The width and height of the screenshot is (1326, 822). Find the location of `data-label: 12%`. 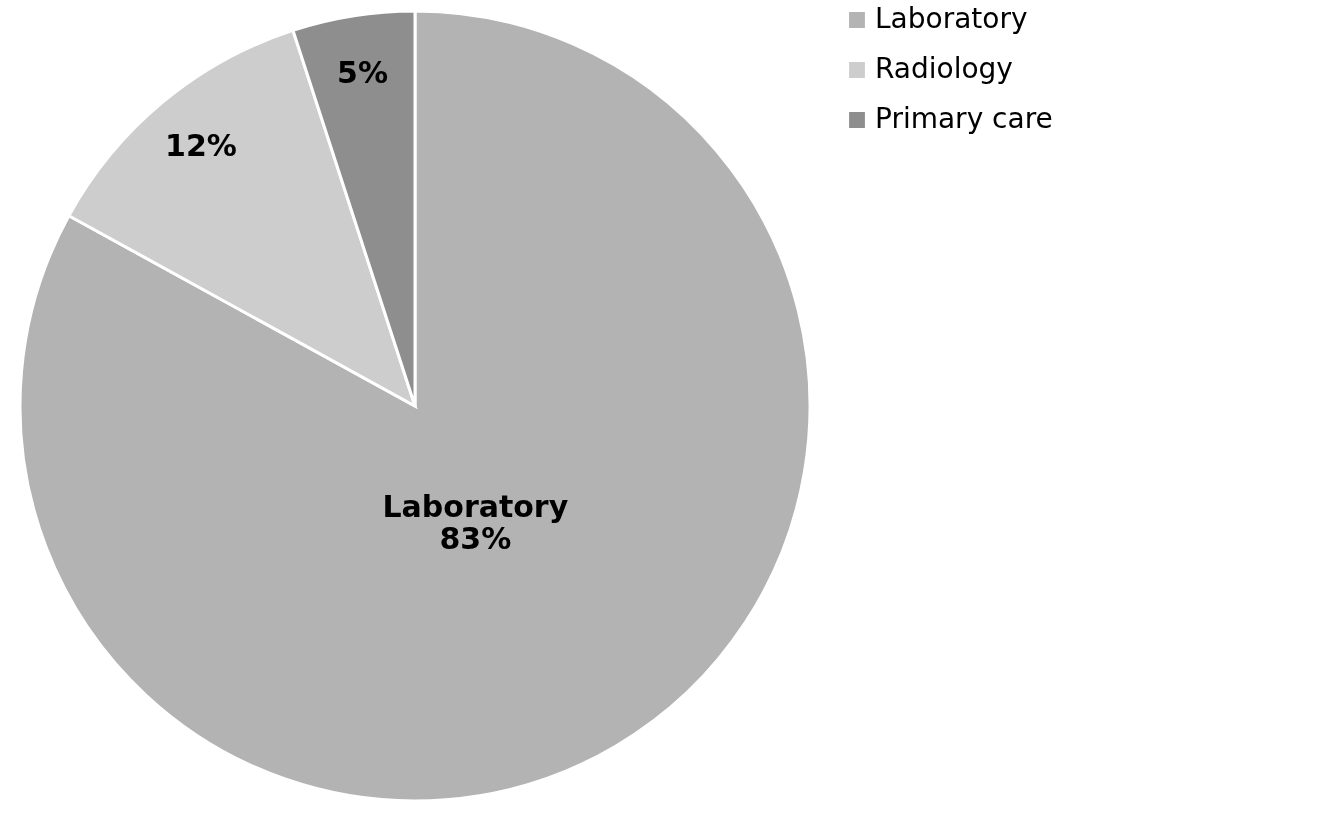

data-label: 12% is located at coordinates (201, 146).